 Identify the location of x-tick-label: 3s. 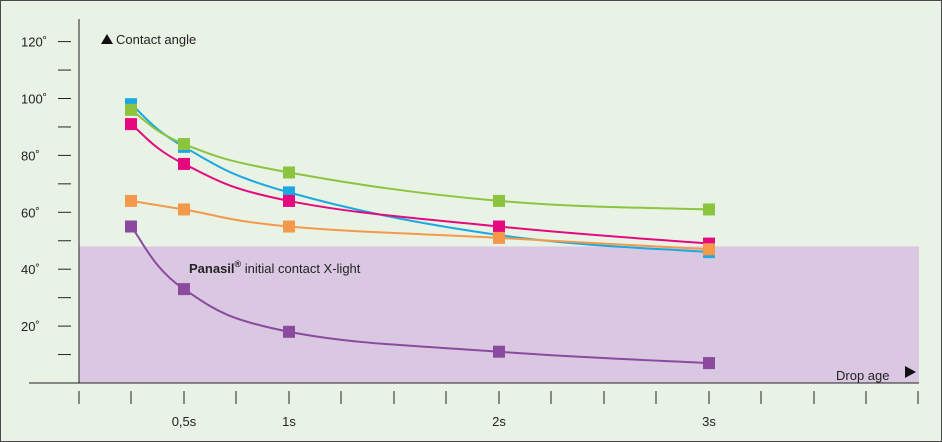
(709, 421).